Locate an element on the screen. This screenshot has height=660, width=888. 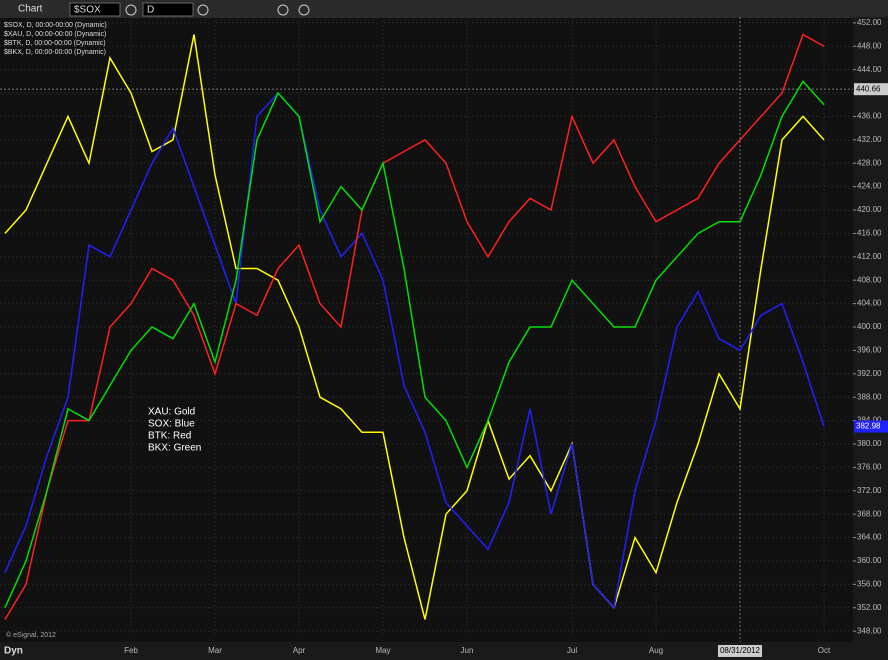
mode: Dyn is located at coordinates (13, 651).